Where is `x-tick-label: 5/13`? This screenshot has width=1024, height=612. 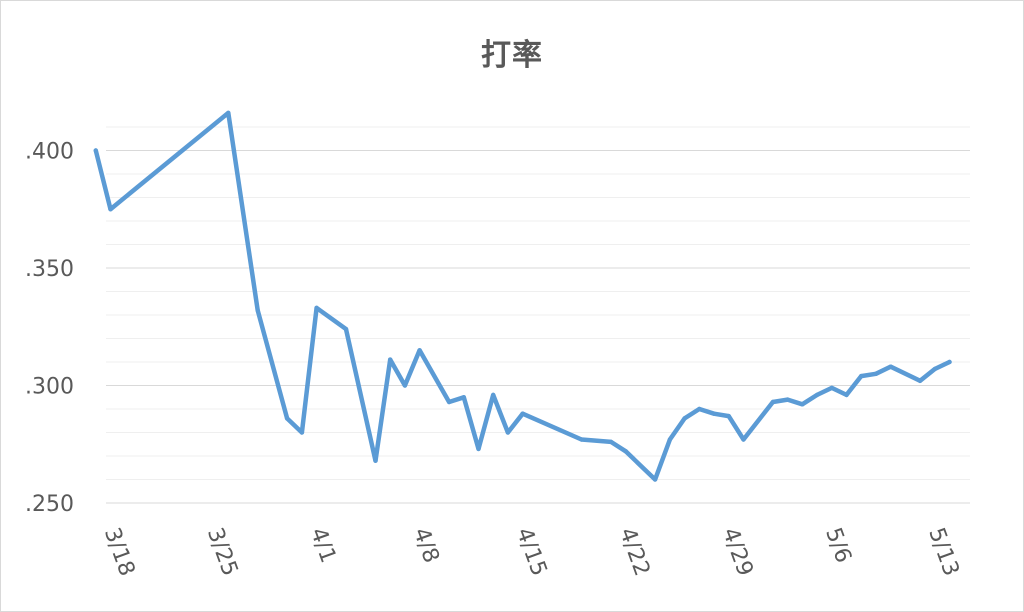 x-tick-label: 5/13 is located at coordinates (943, 552).